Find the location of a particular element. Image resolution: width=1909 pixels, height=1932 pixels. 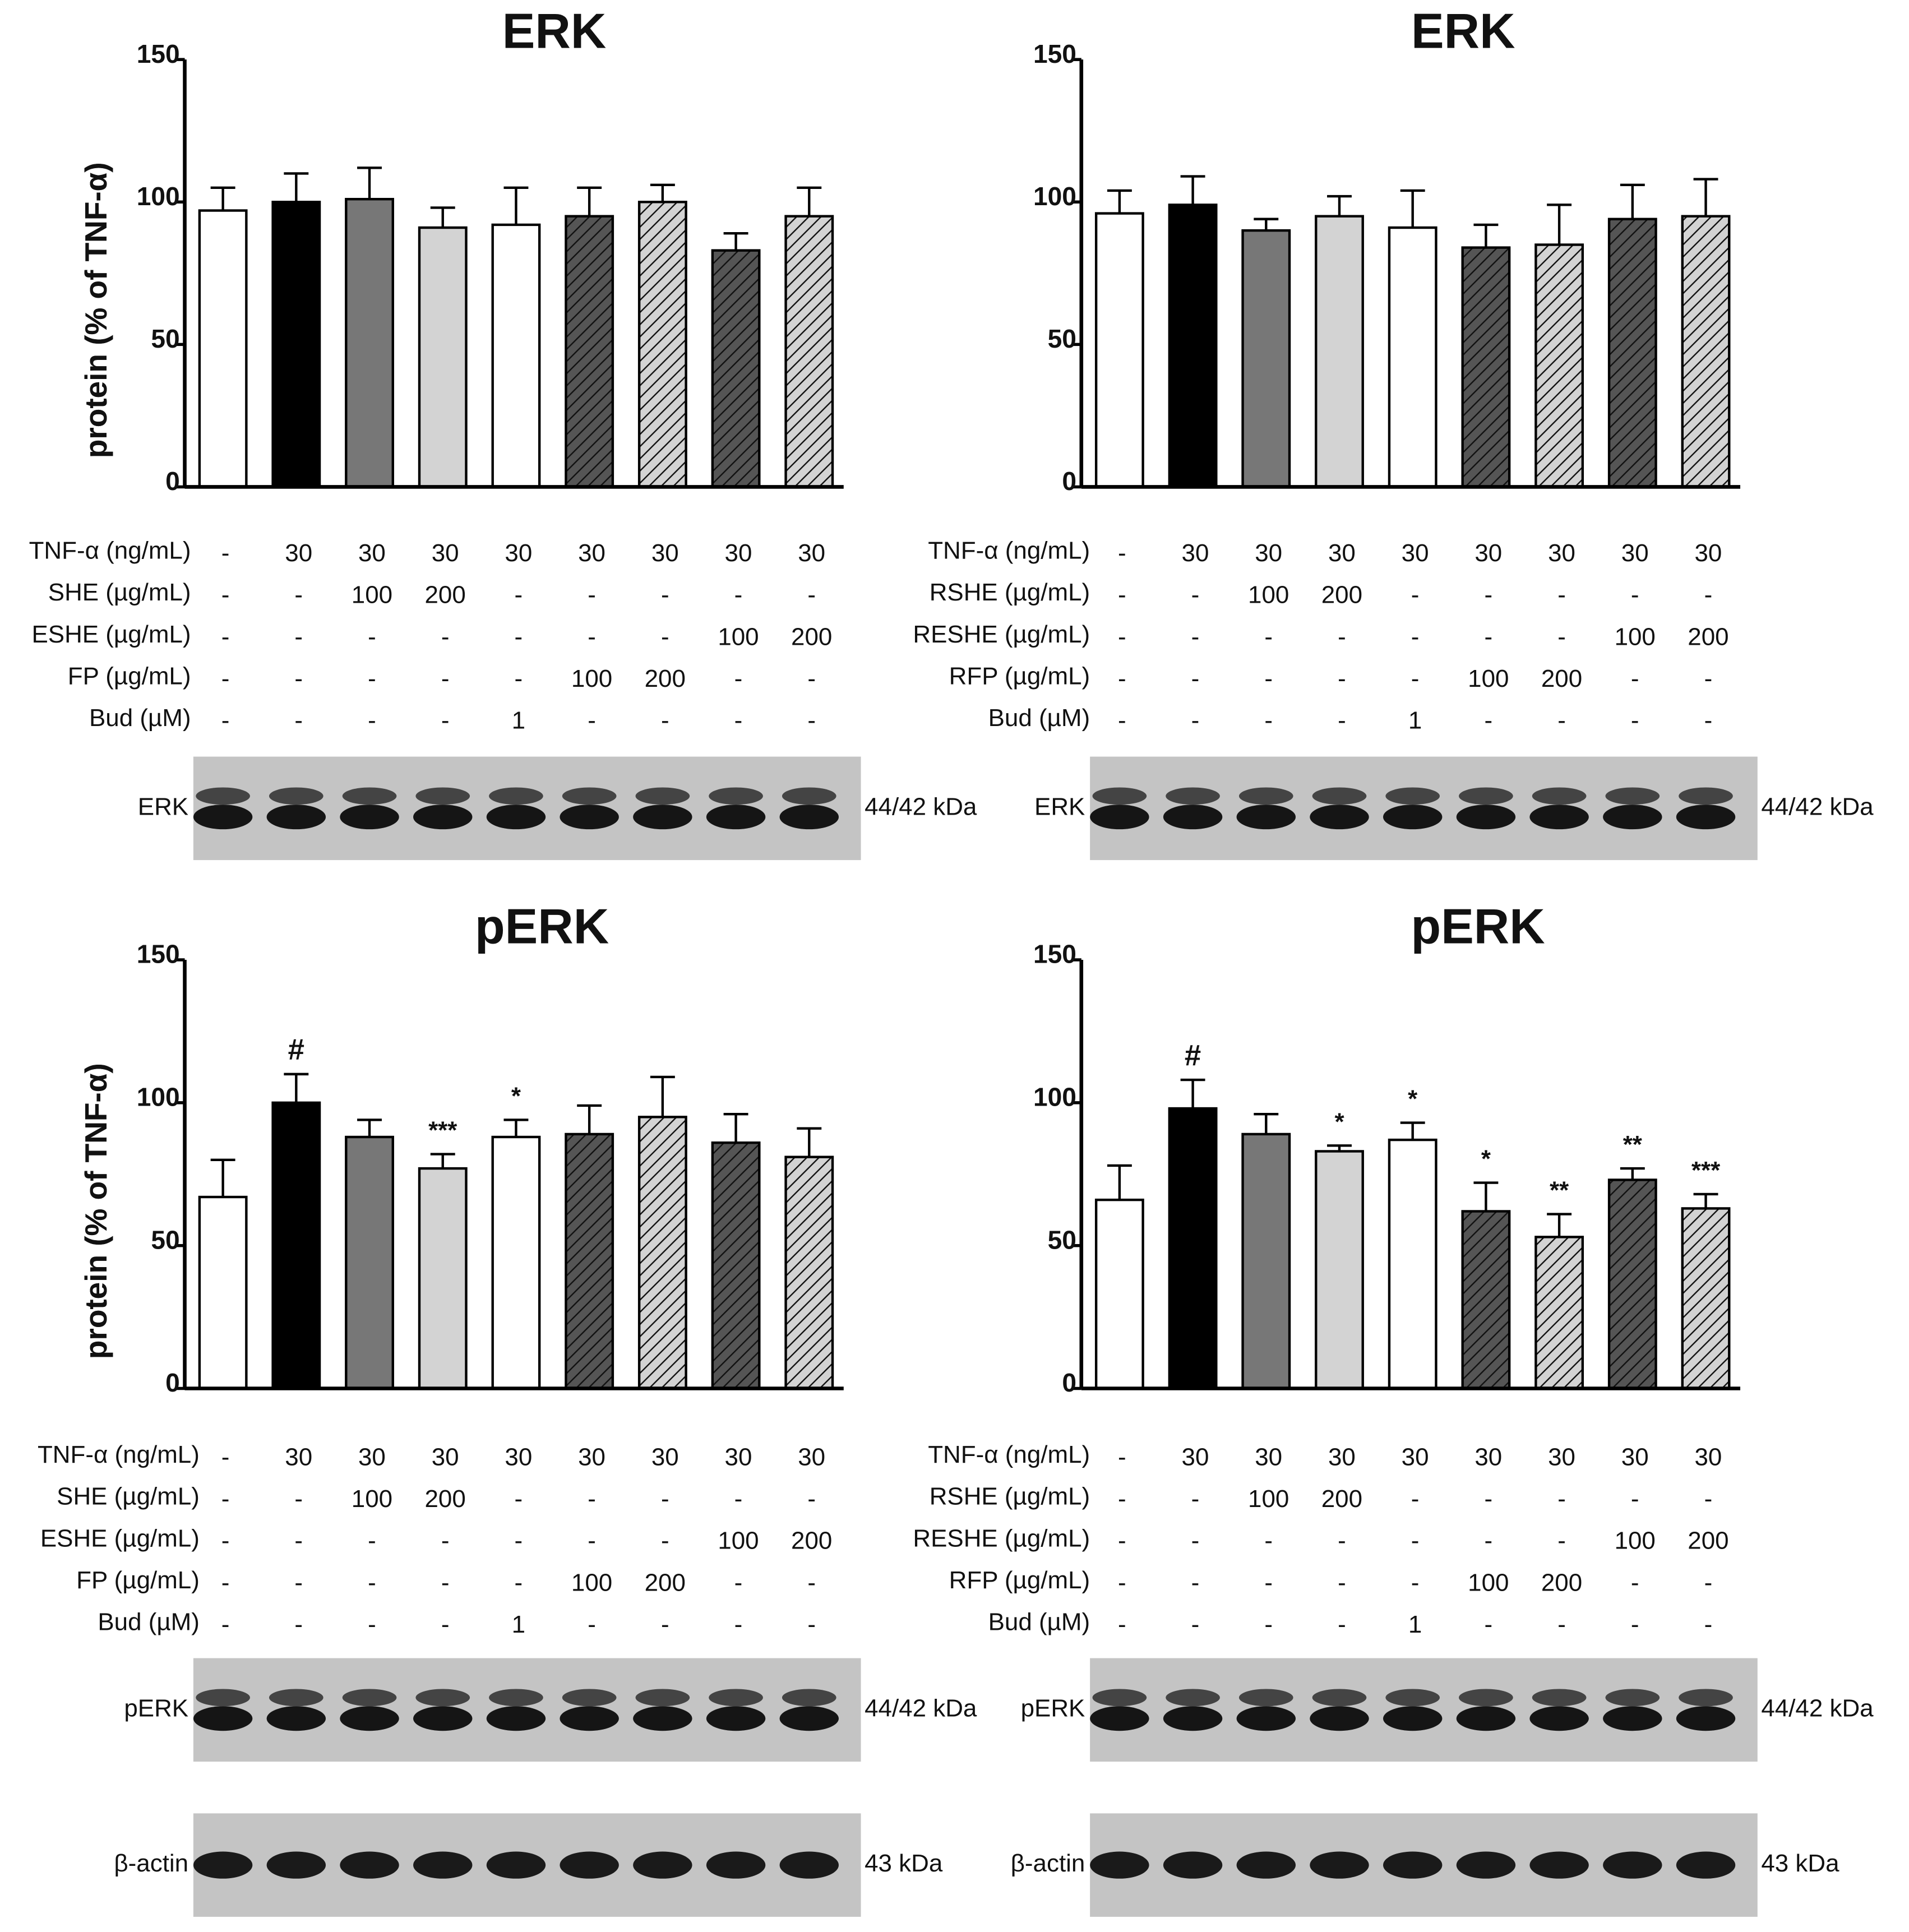

blot-label: pERK is located at coordinates (1053, 1708).